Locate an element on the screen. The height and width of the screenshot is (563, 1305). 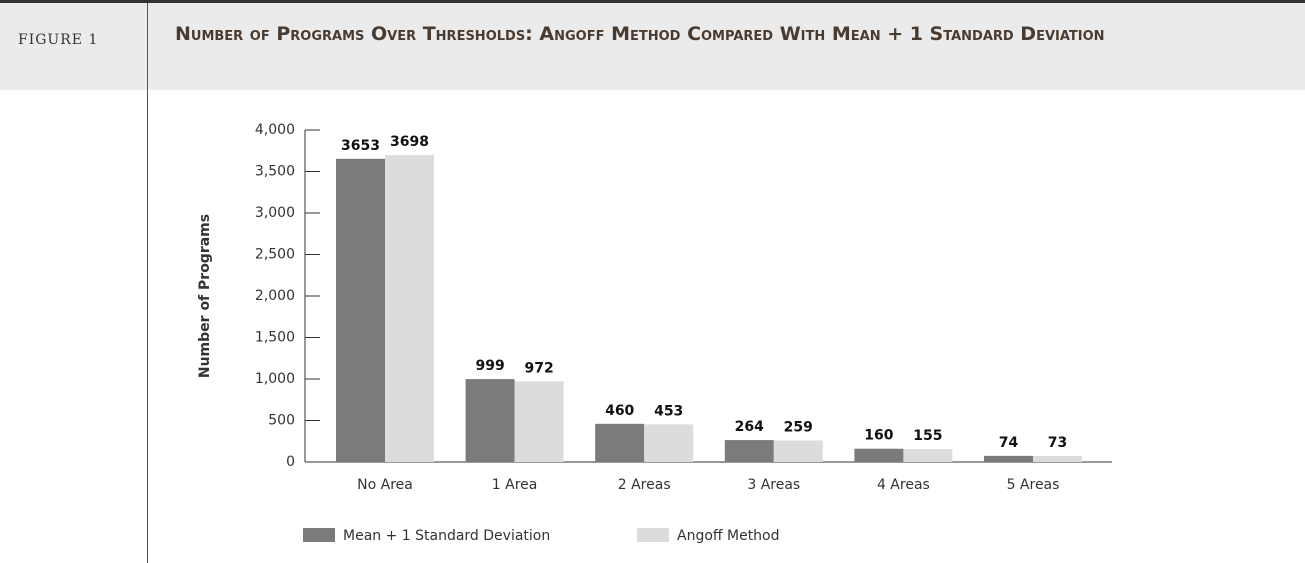
x-tick-label: No Area is located at coordinates (385, 485).